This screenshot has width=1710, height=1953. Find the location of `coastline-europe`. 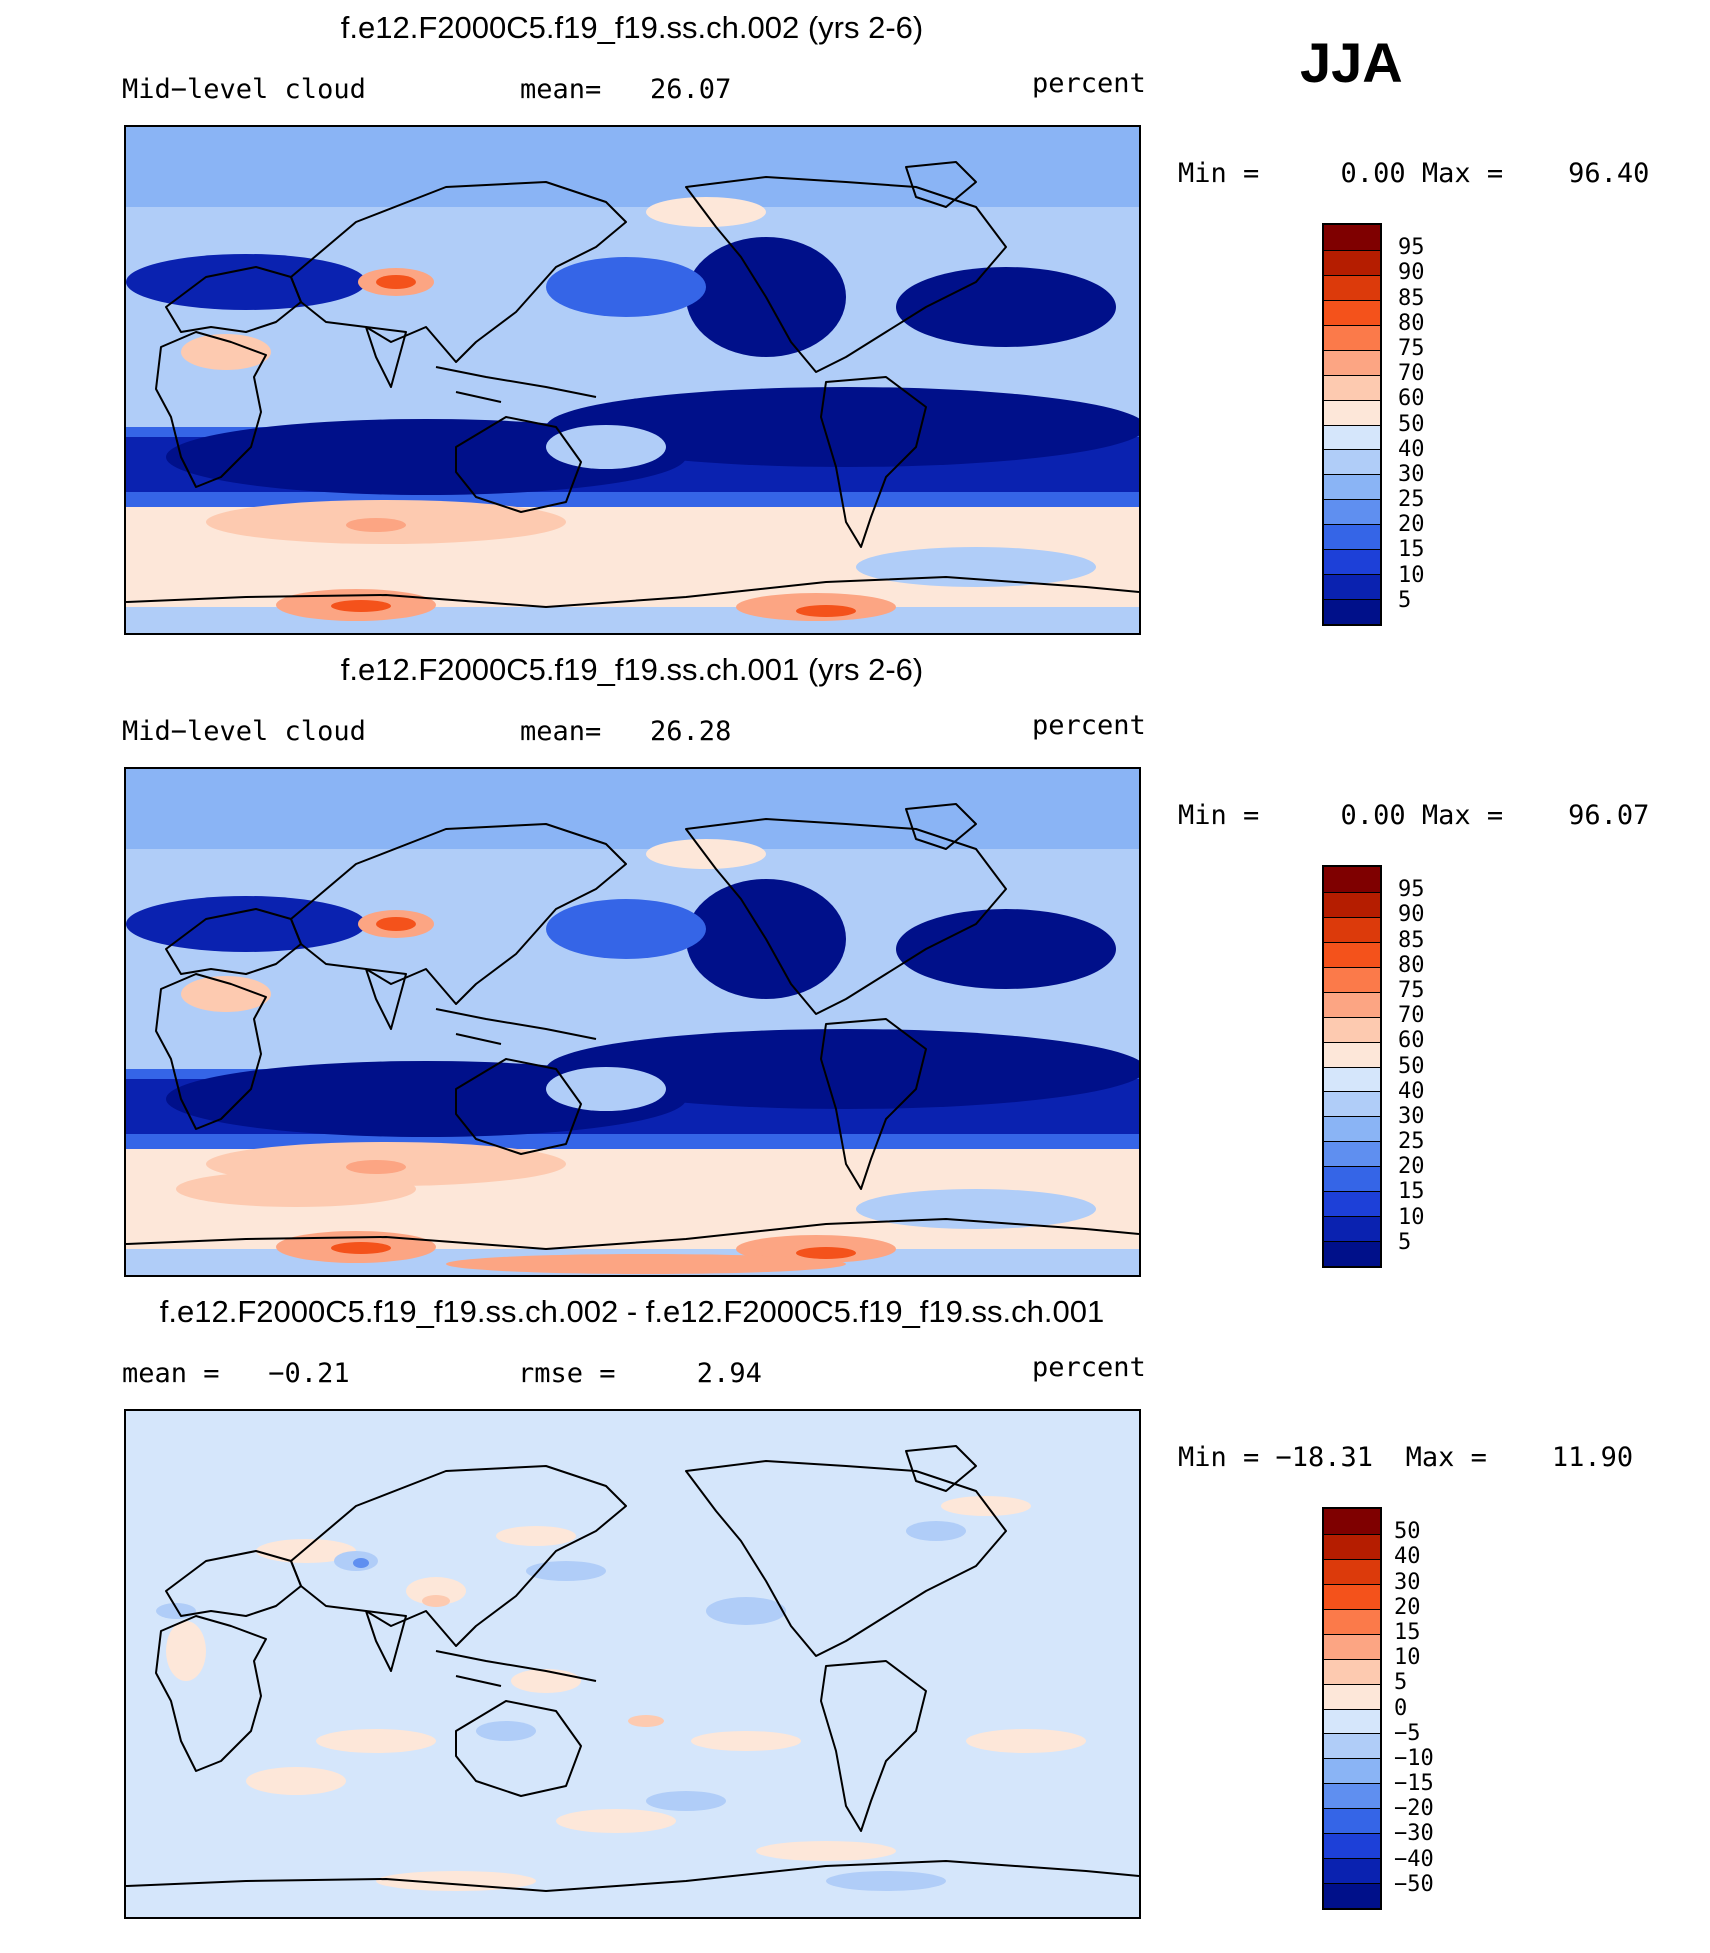

coastline-europe is located at coordinates (233, 941).